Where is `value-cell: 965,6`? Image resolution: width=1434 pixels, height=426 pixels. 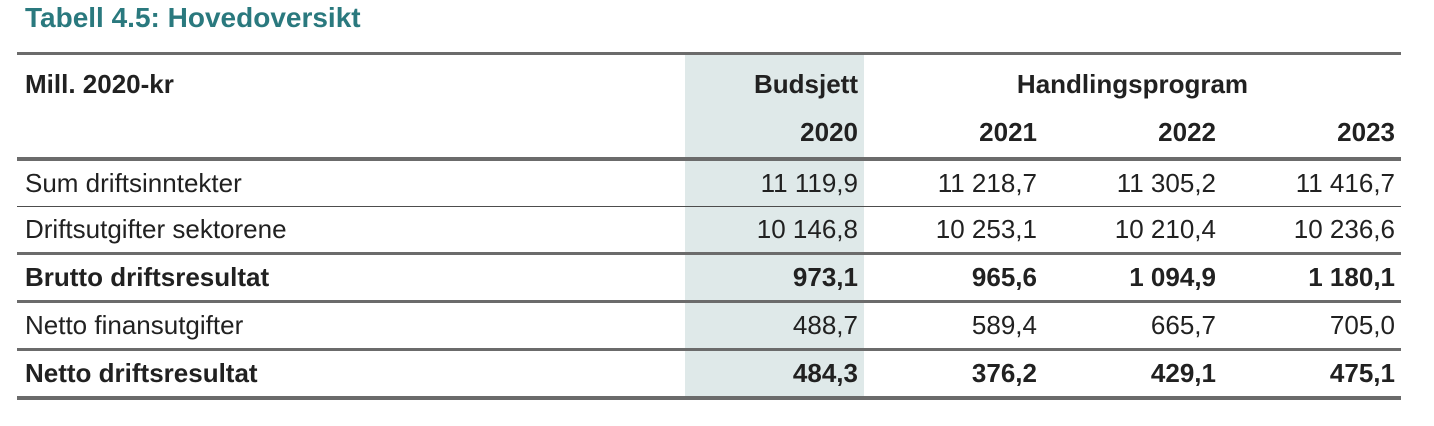 value-cell: 965,6 is located at coordinates (953, 278).